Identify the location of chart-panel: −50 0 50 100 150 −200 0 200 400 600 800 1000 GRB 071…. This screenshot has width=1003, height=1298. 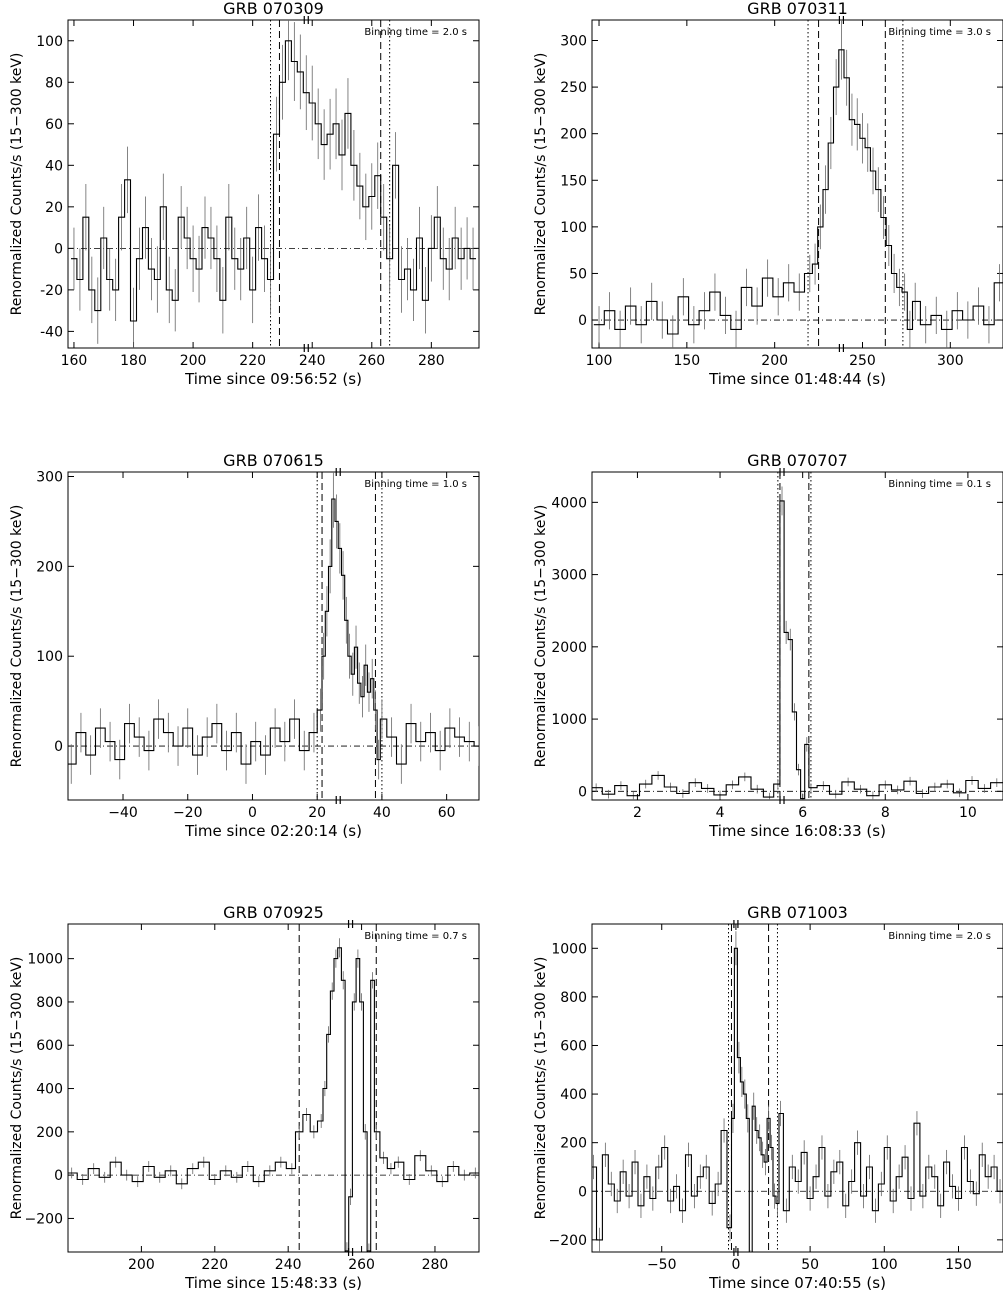
(768, 1097).